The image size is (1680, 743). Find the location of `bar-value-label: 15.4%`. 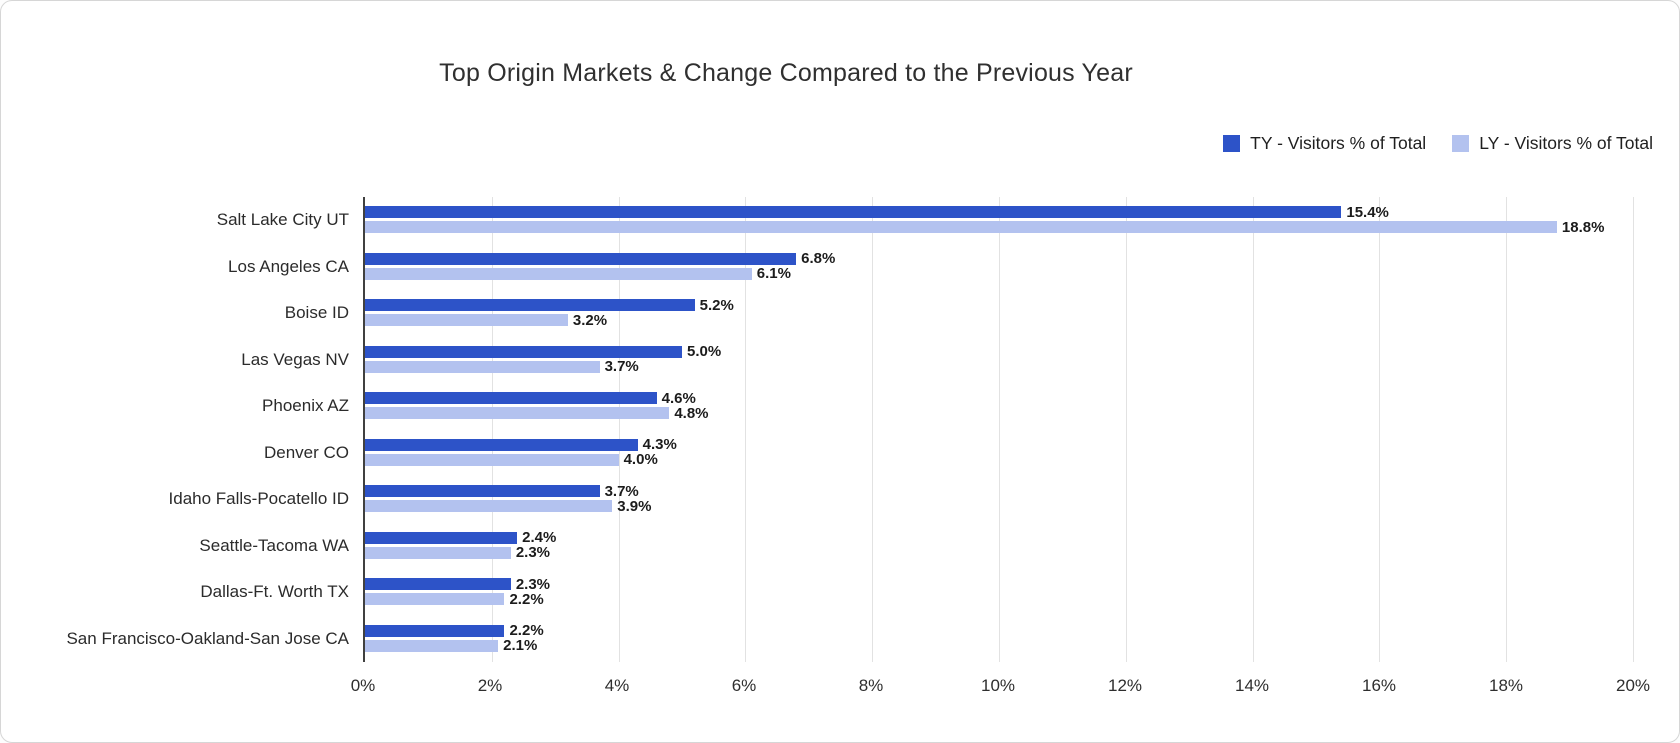

bar-value-label: 15.4% is located at coordinates (1367, 212).